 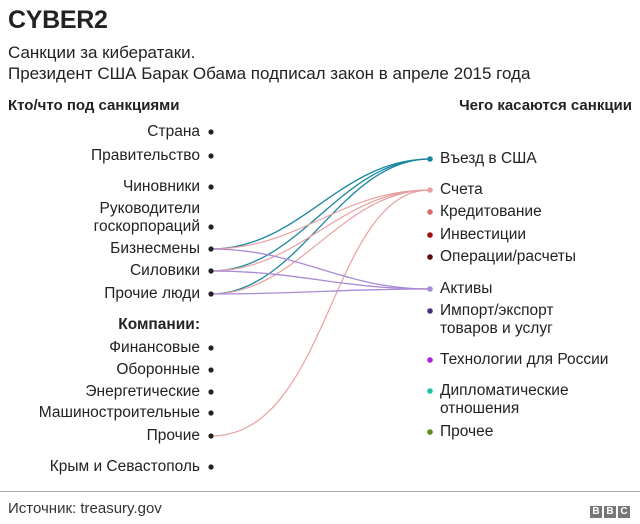 I want to click on company-item-engineering: Машиностроительные, so click(x=119, y=412).